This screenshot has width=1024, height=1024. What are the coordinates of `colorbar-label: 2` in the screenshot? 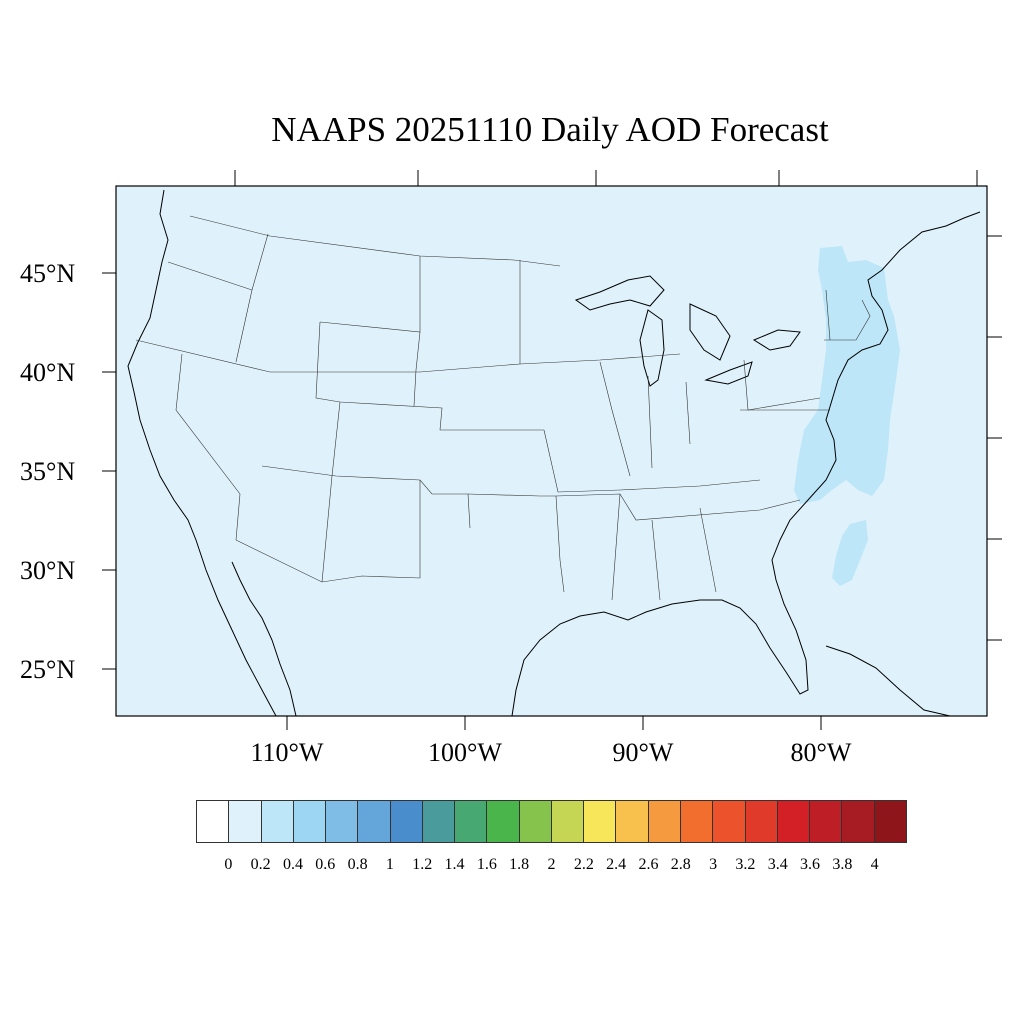 It's located at (551, 864).